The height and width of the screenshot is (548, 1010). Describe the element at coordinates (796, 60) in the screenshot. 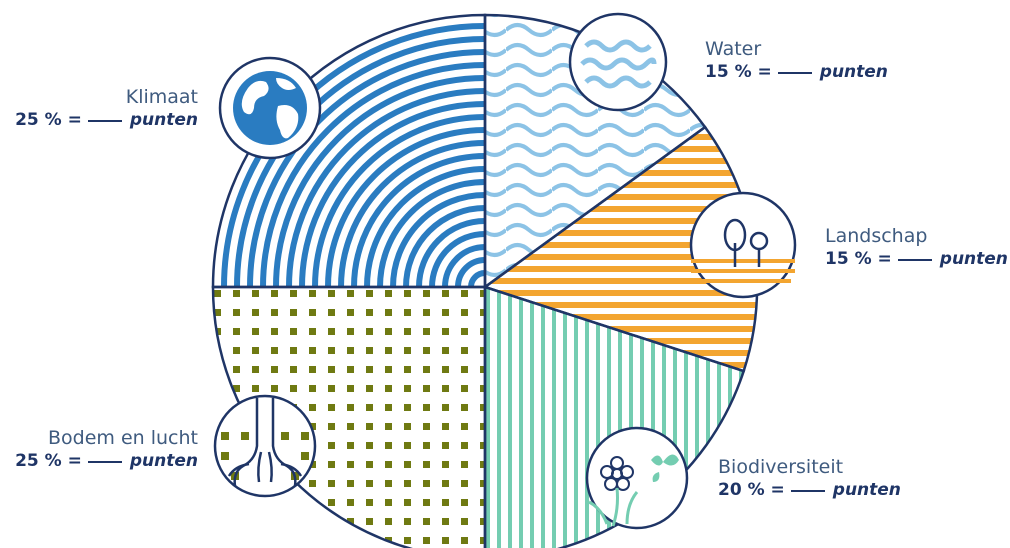

I see `label-water: Water 15 % = punten` at that location.